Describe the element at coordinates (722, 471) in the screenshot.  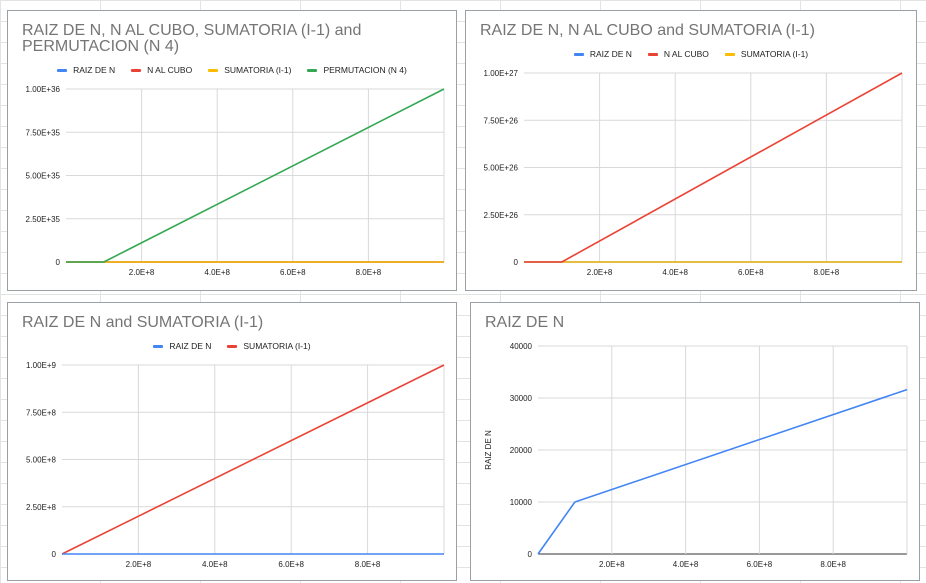
I see `series-line-raiz-de-n` at that location.